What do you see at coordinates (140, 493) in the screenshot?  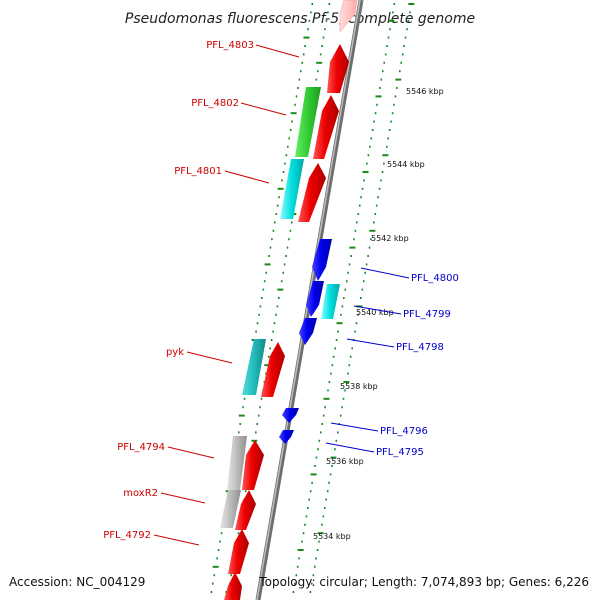 I see `gene-label-moxR2: moxR2` at bounding box center [140, 493].